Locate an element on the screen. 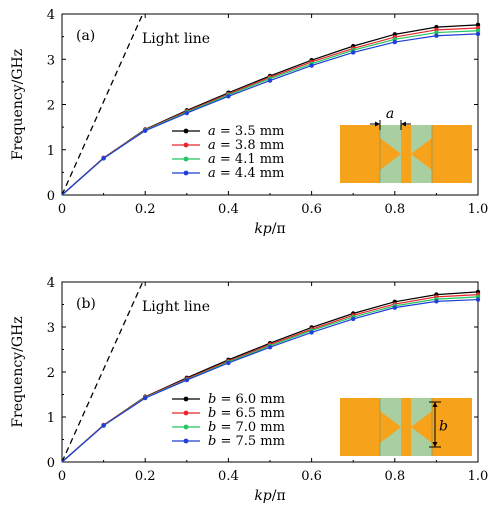 Image resolution: width=493 pixels, height=521 pixels. inset-dimension-label: b is located at coordinates (443, 427).